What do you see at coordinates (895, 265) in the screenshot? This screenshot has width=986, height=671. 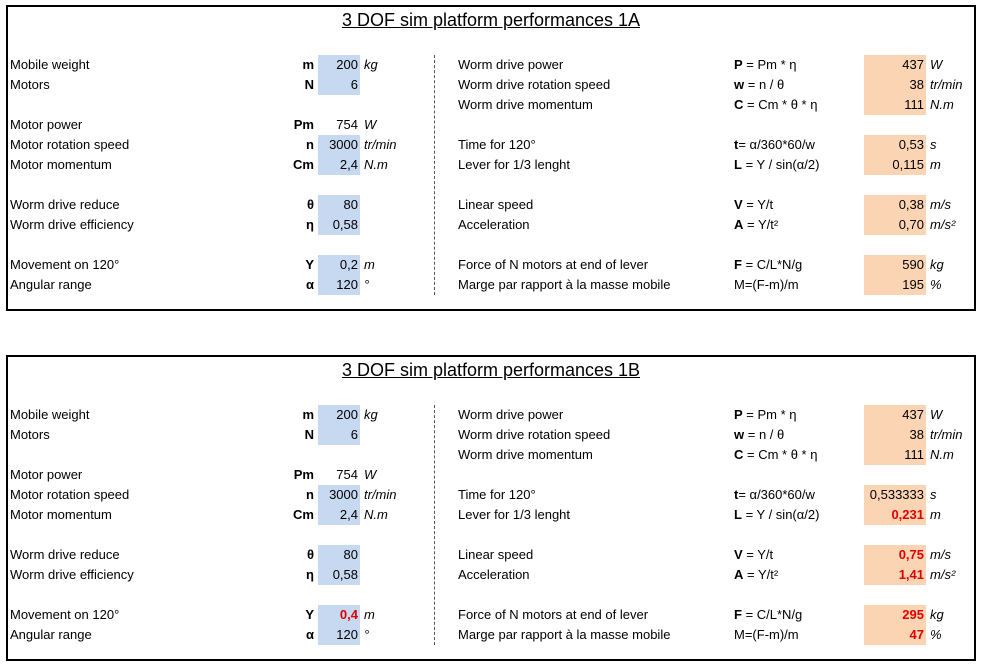 I see `cell-result-value: 590` at bounding box center [895, 265].